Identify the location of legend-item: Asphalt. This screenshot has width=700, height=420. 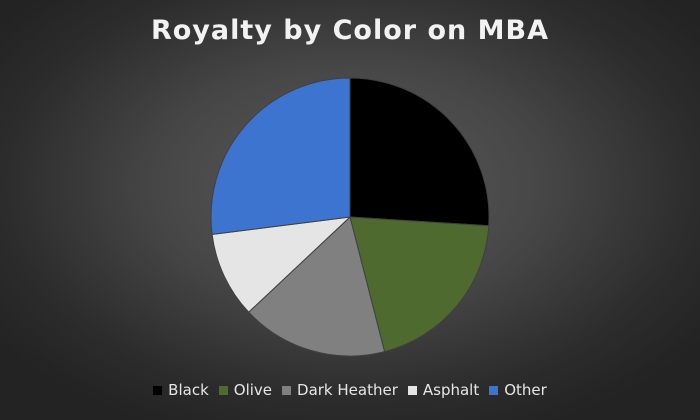
(443, 390).